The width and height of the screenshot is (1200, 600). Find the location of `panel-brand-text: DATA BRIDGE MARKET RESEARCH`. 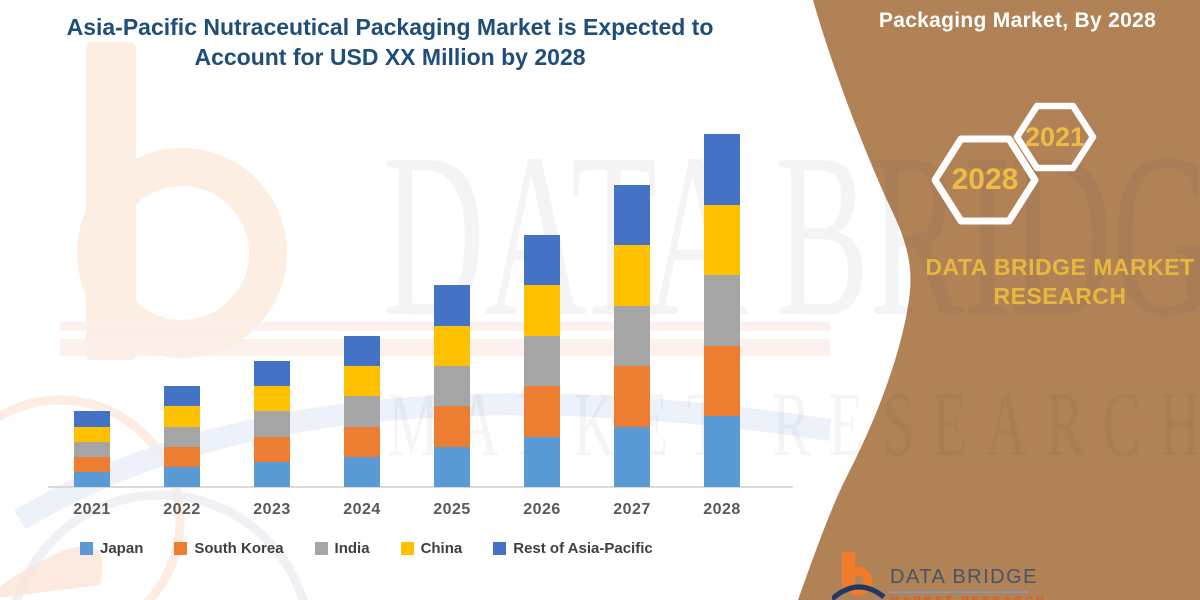

panel-brand-text: DATA BRIDGE MARKET RESEARCH is located at coordinates (1047, 282).